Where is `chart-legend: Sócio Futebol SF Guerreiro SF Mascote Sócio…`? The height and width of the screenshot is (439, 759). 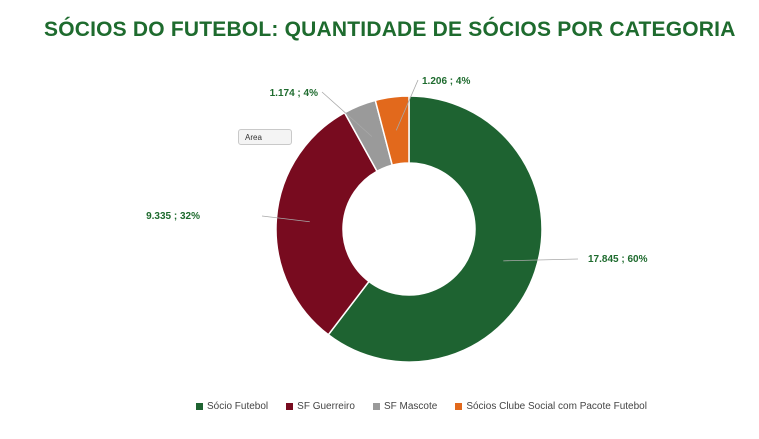 chart-legend: Sócio Futebol SF Guerreiro SF Mascote Sócio… is located at coordinates (421, 406).